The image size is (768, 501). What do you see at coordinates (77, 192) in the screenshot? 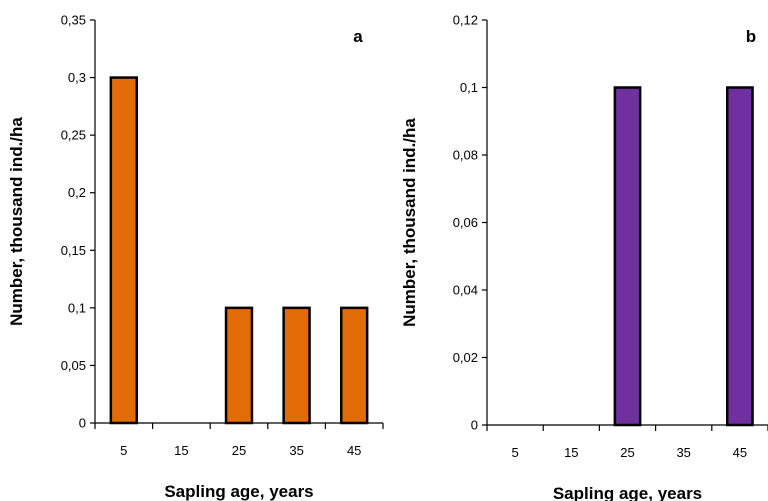
I see `y-tick-label: 0,2` at bounding box center [77, 192].